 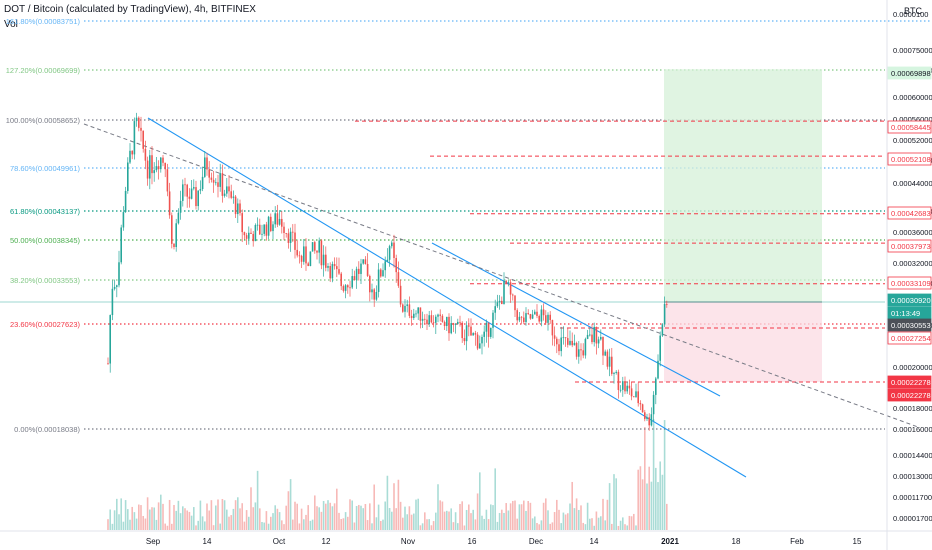 I want to click on y-tick-14: 0.00052000, so click(x=912, y=140).